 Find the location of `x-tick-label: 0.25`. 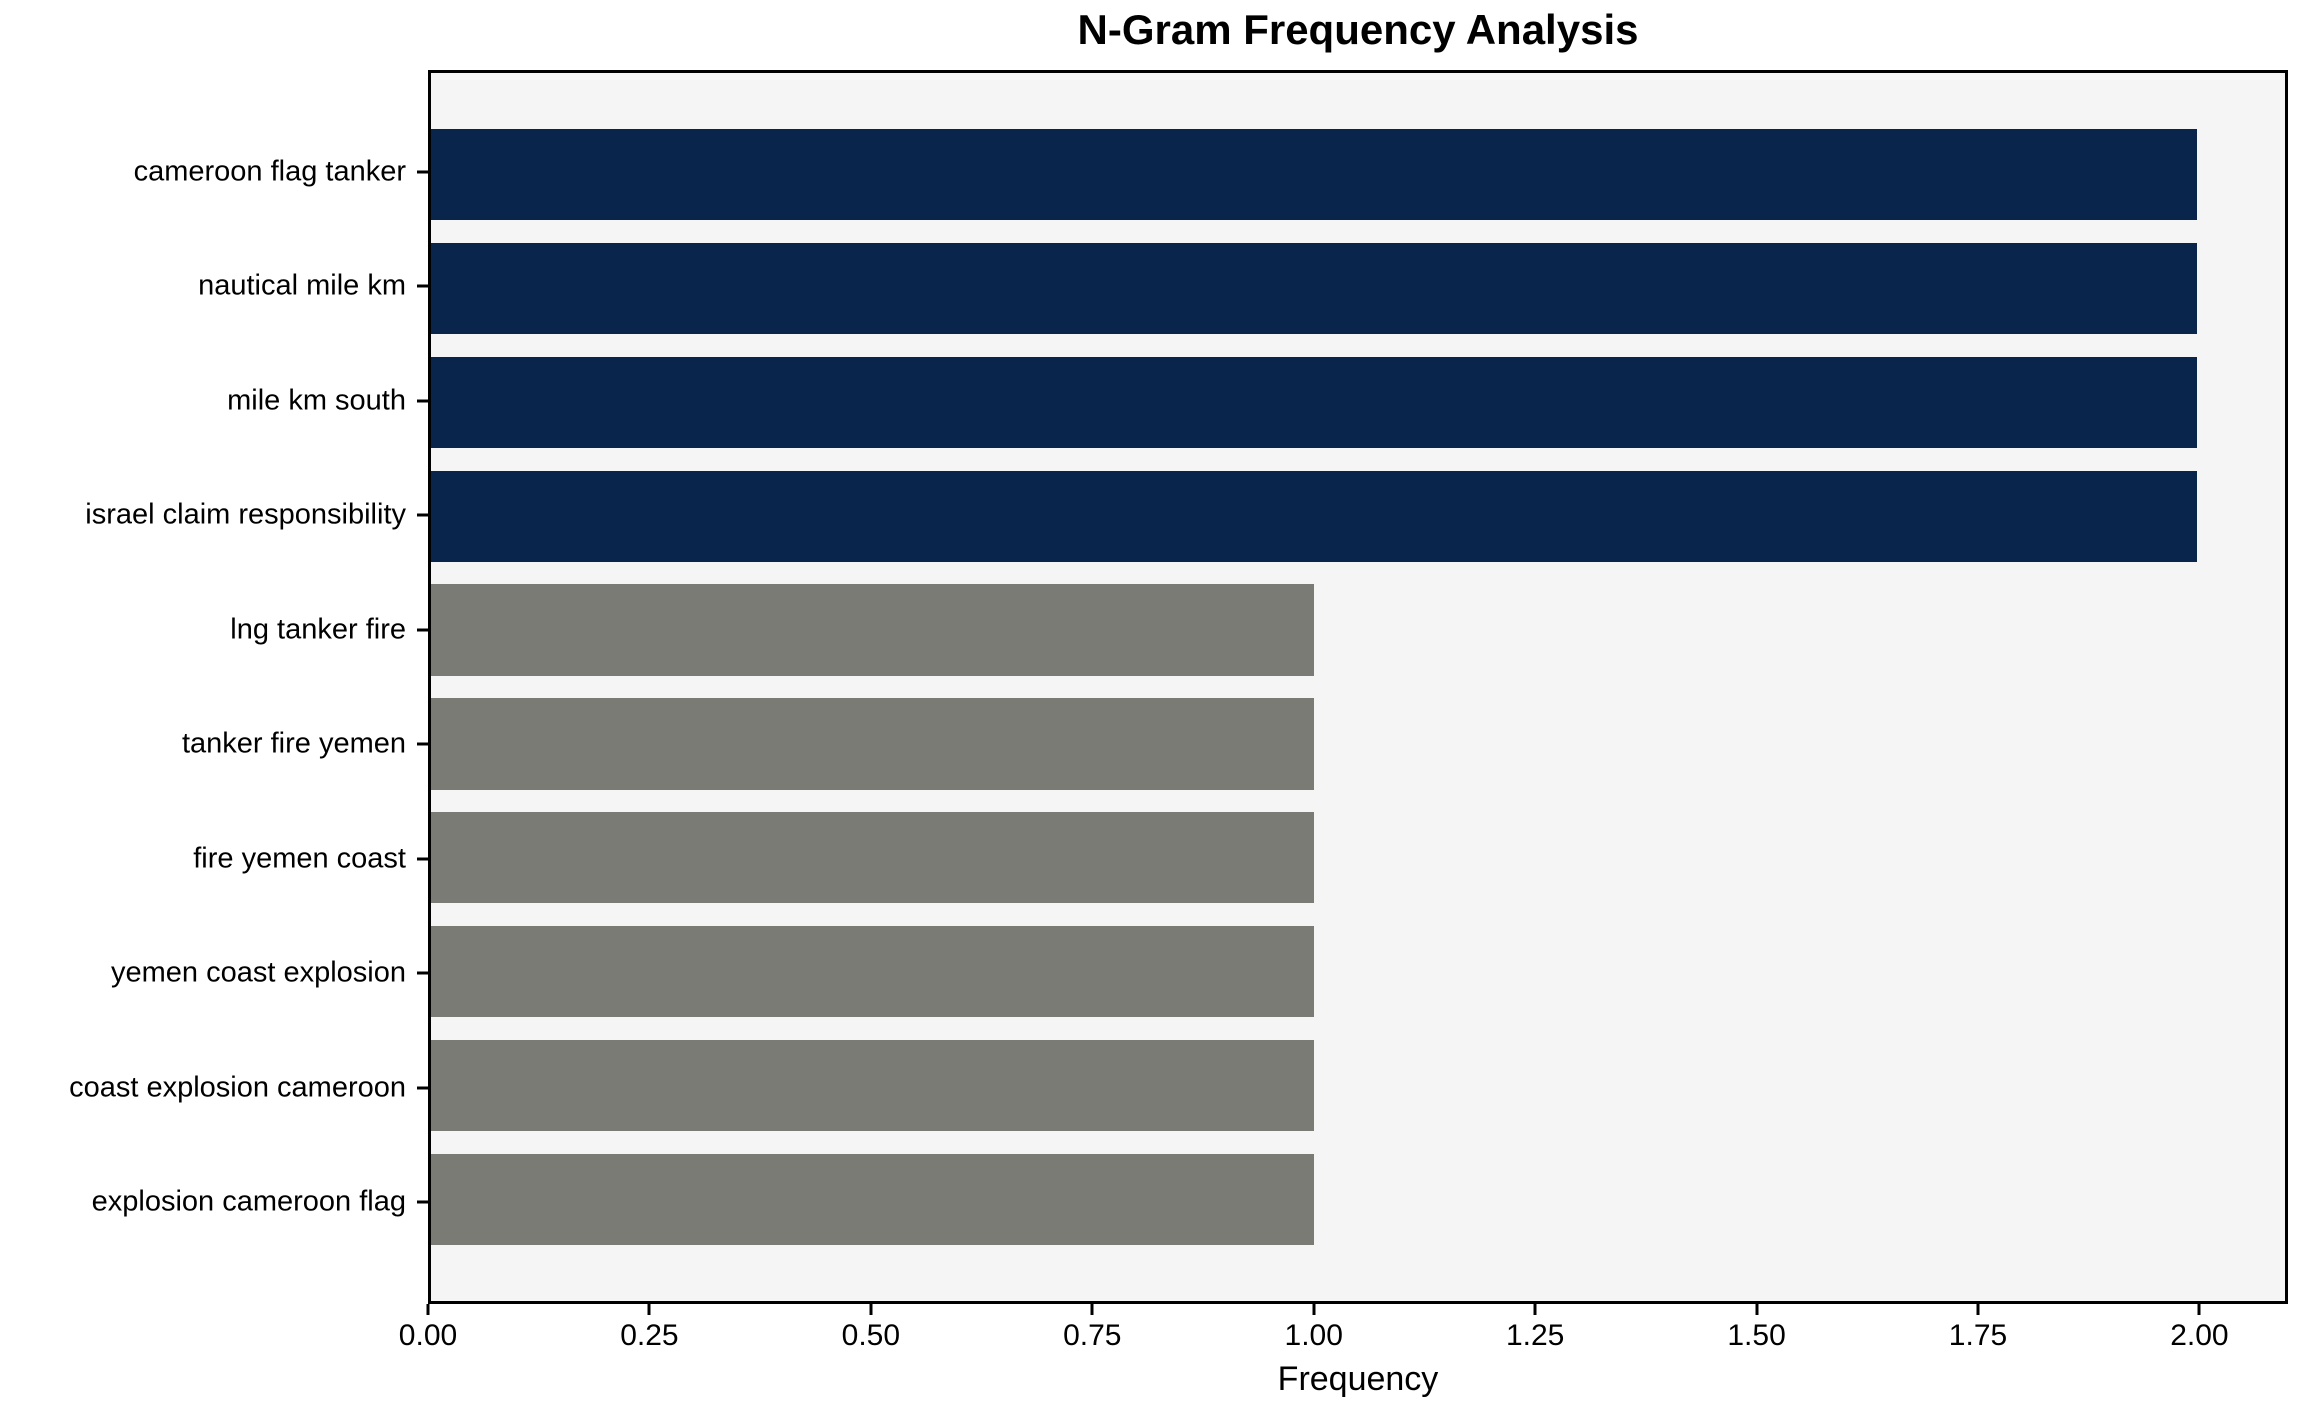

x-tick-label: 0.25 is located at coordinates (649, 1335).